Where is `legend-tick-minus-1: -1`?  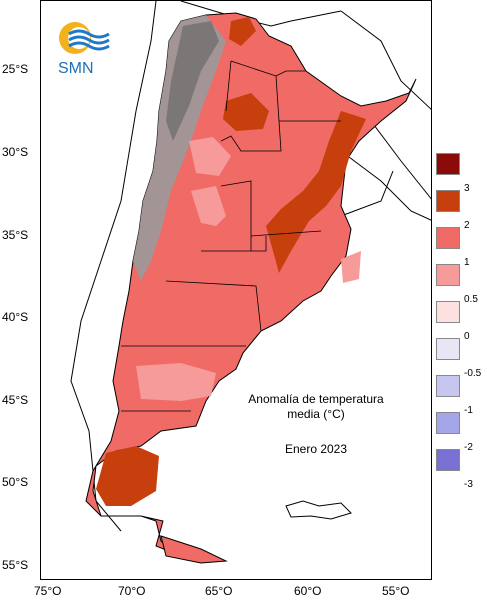 legend-tick-minus-1: -1 is located at coordinates (468, 410).